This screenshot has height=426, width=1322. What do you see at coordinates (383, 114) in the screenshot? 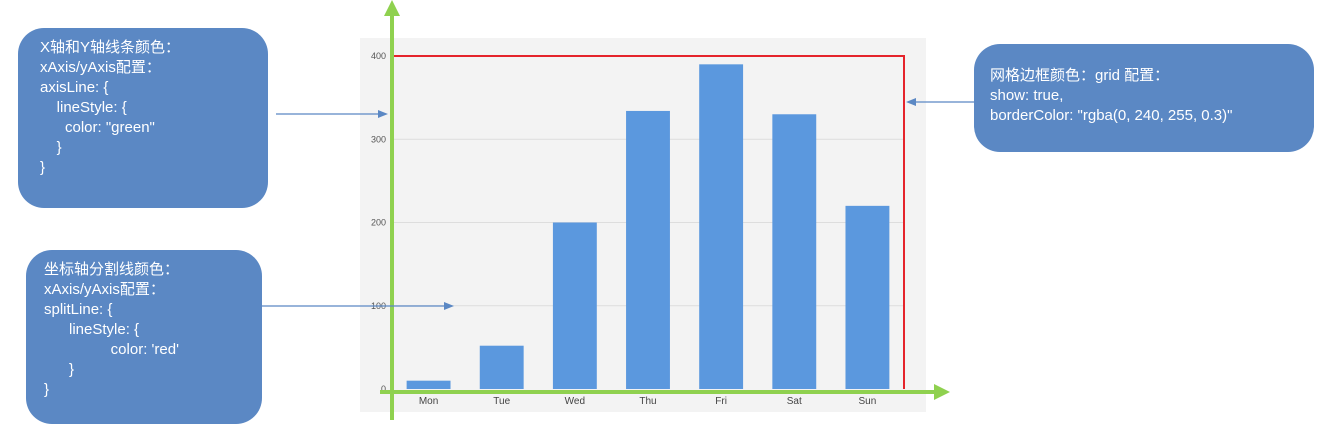
I see `axisline-pointer-head` at bounding box center [383, 114].